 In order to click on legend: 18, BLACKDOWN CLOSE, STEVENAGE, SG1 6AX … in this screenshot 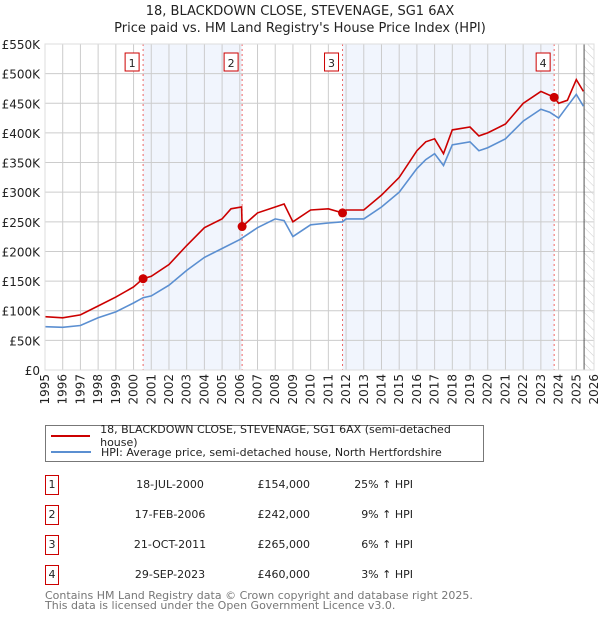, I will do `click(264, 442)`.